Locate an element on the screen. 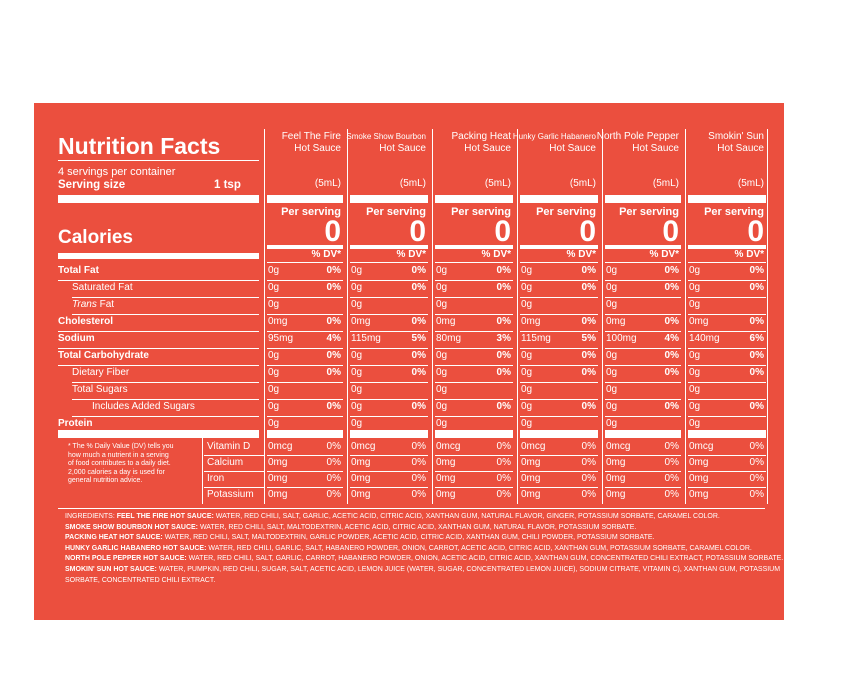 Image resolution: width=842 pixels, height=676 pixels. ingredient-product-name: FEEL THE FIRE HOT SAUCE: is located at coordinates (165, 516).